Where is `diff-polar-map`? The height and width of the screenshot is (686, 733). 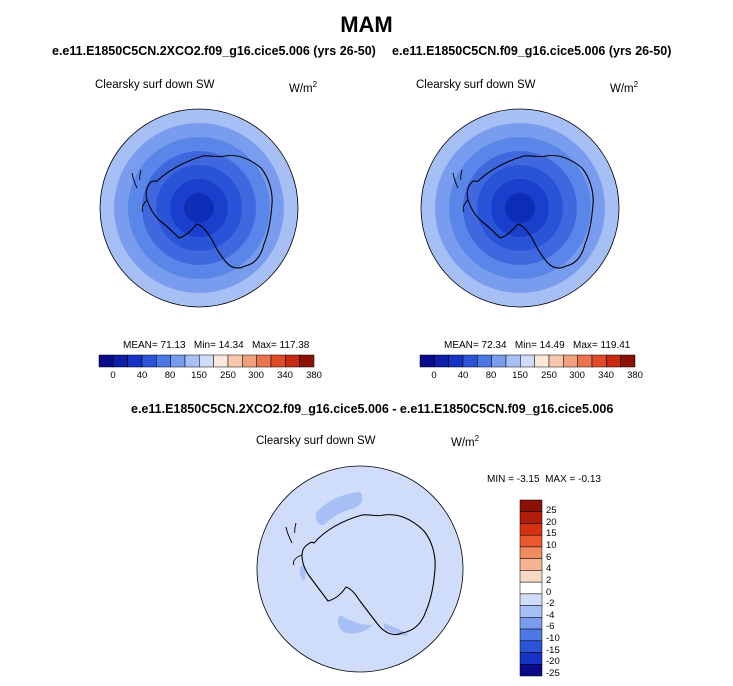
diff-polar-map is located at coordinates (360, 569).